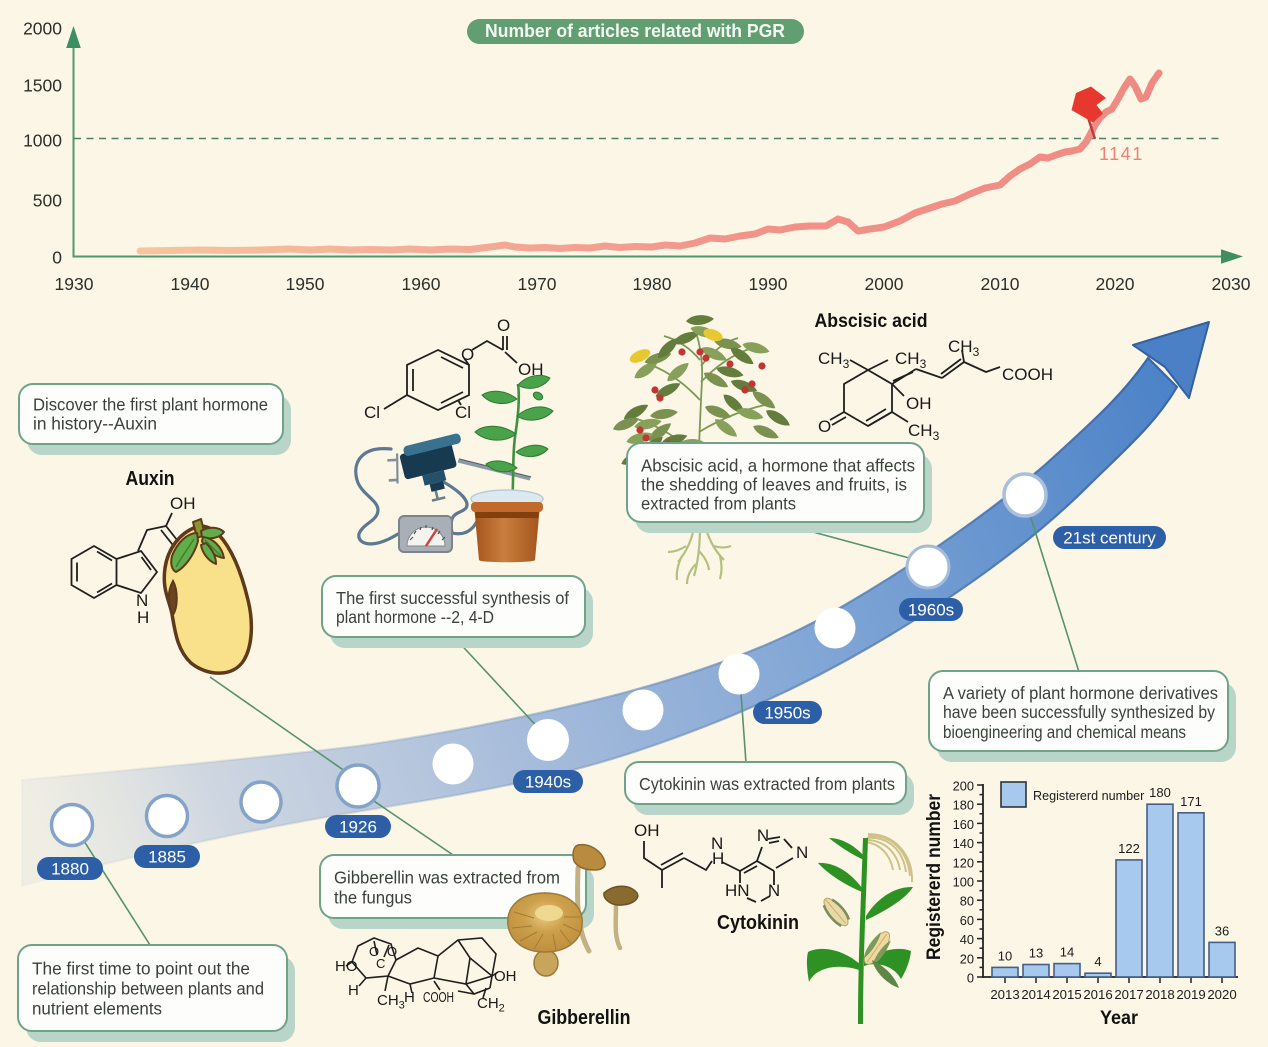 This screenshot has width=1268, height=1047. I want to click on svg-text: 171, so click(1191, 801).